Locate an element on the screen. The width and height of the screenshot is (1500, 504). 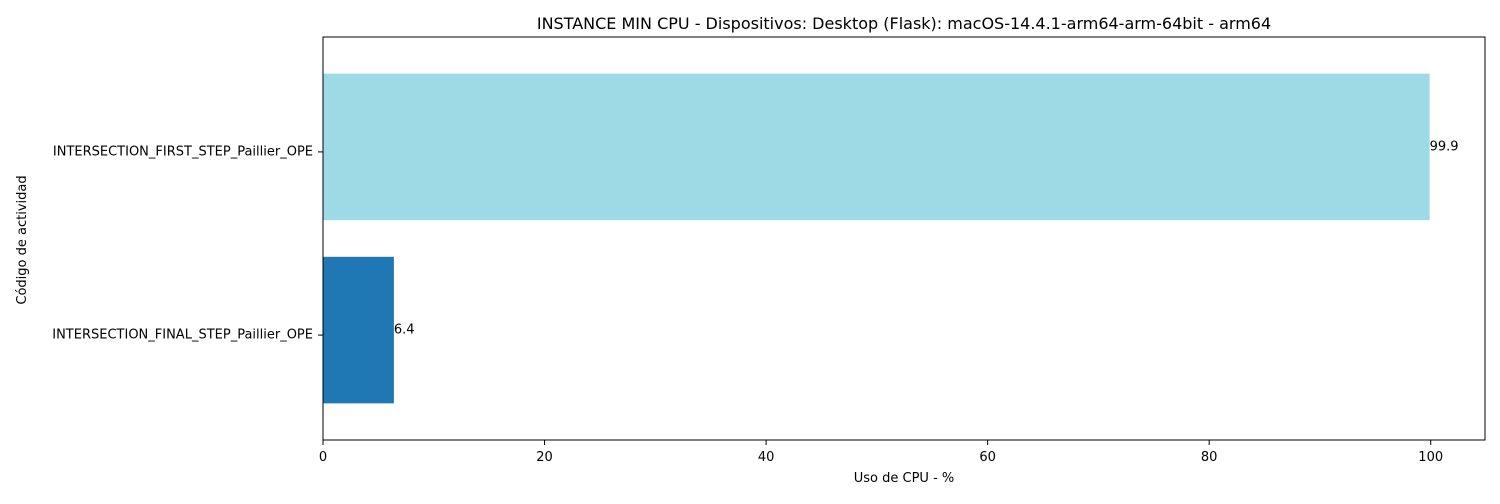
y-tick-label-2: INTERSECTION_FINAL_STEP_Paillier_OPE is located at coordinates (182, 335).